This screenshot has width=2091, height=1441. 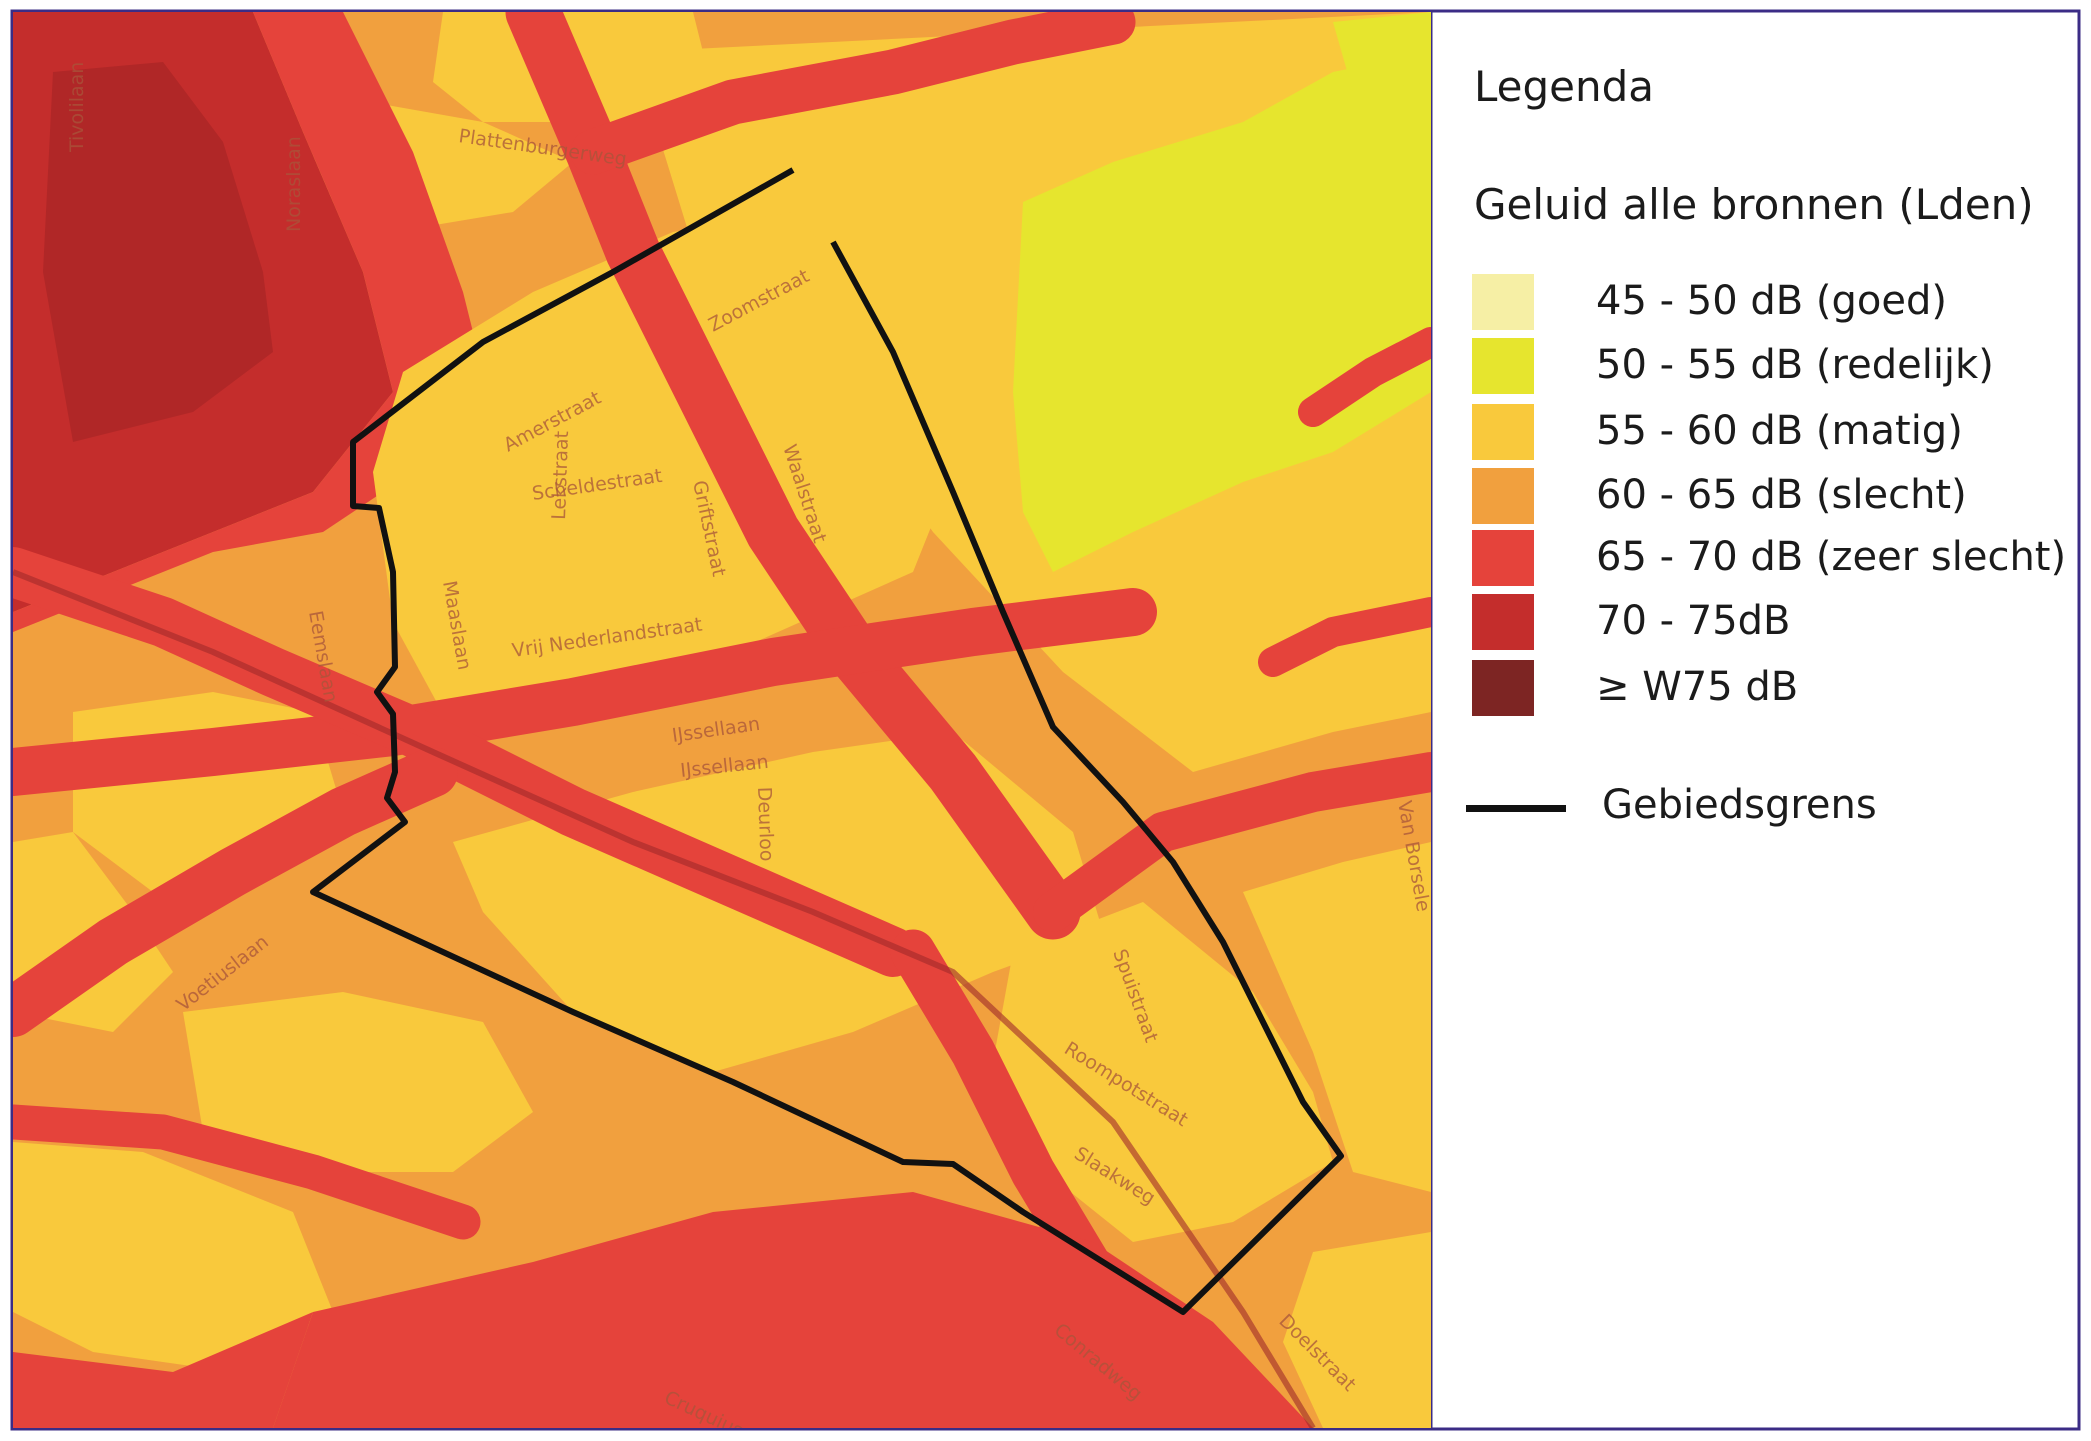 I want to click on zone-65-70-south, so click(x=793, y=1310).